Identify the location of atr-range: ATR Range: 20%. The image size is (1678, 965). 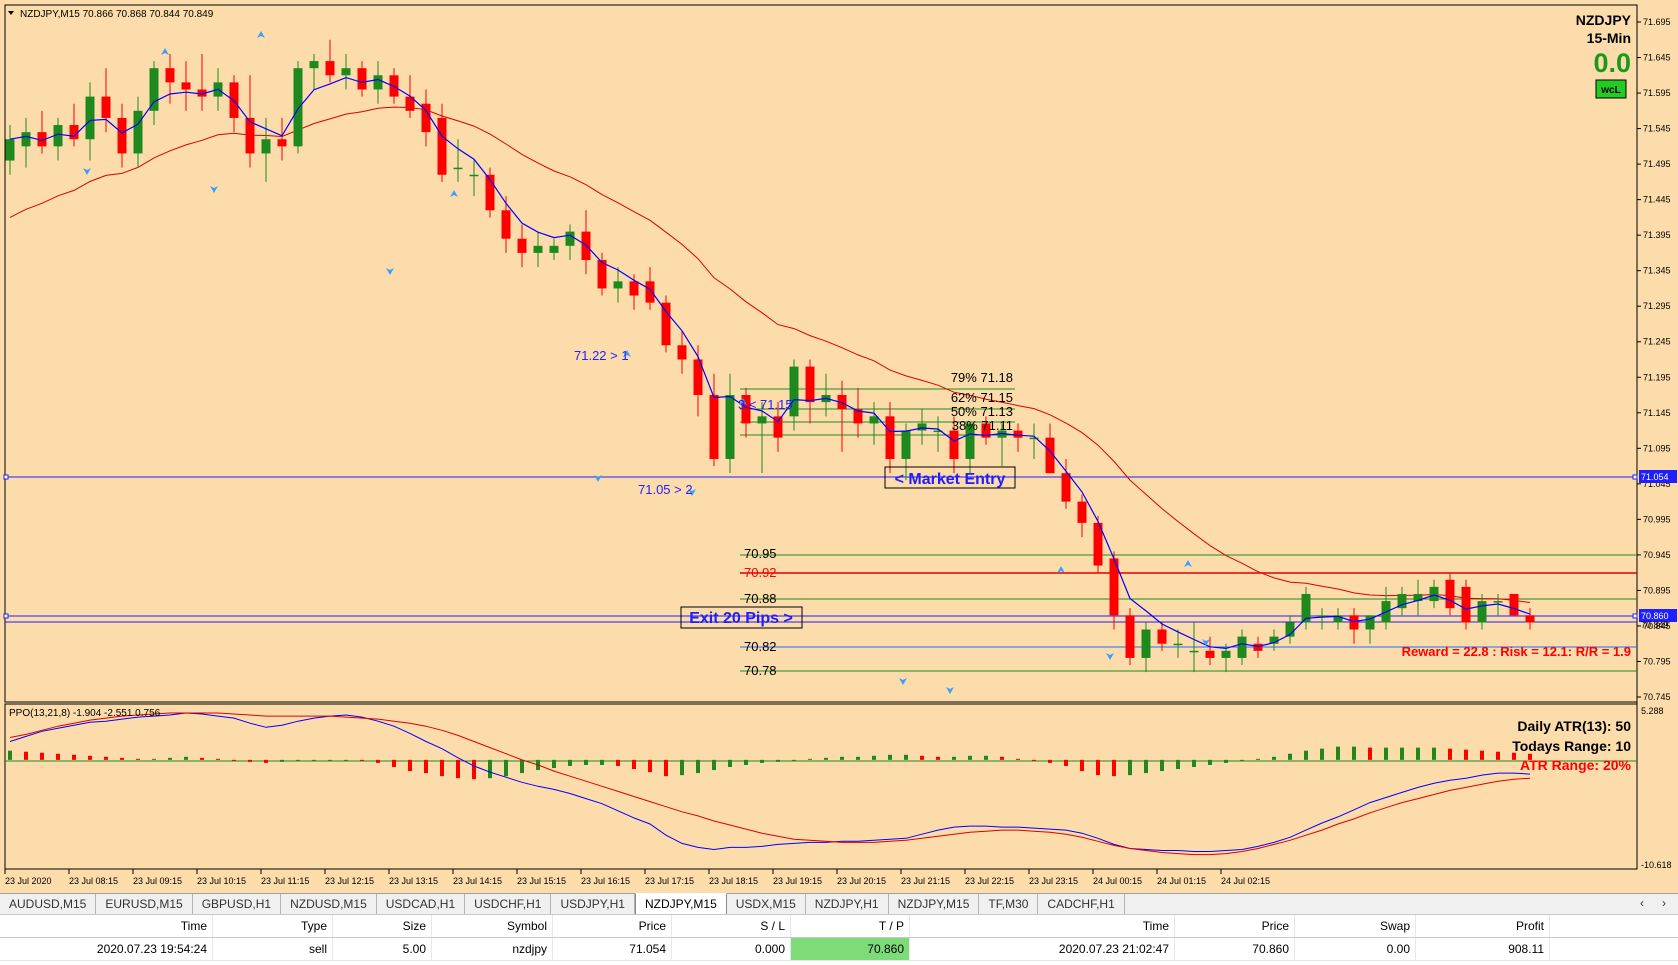
(1576, 765).